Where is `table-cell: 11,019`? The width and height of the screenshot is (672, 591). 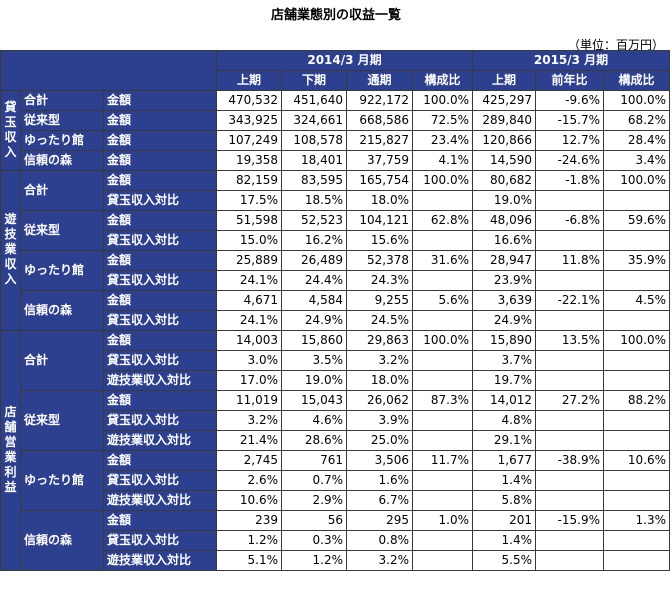
table-cell: 11,019 is located at coordinates (249, 400).